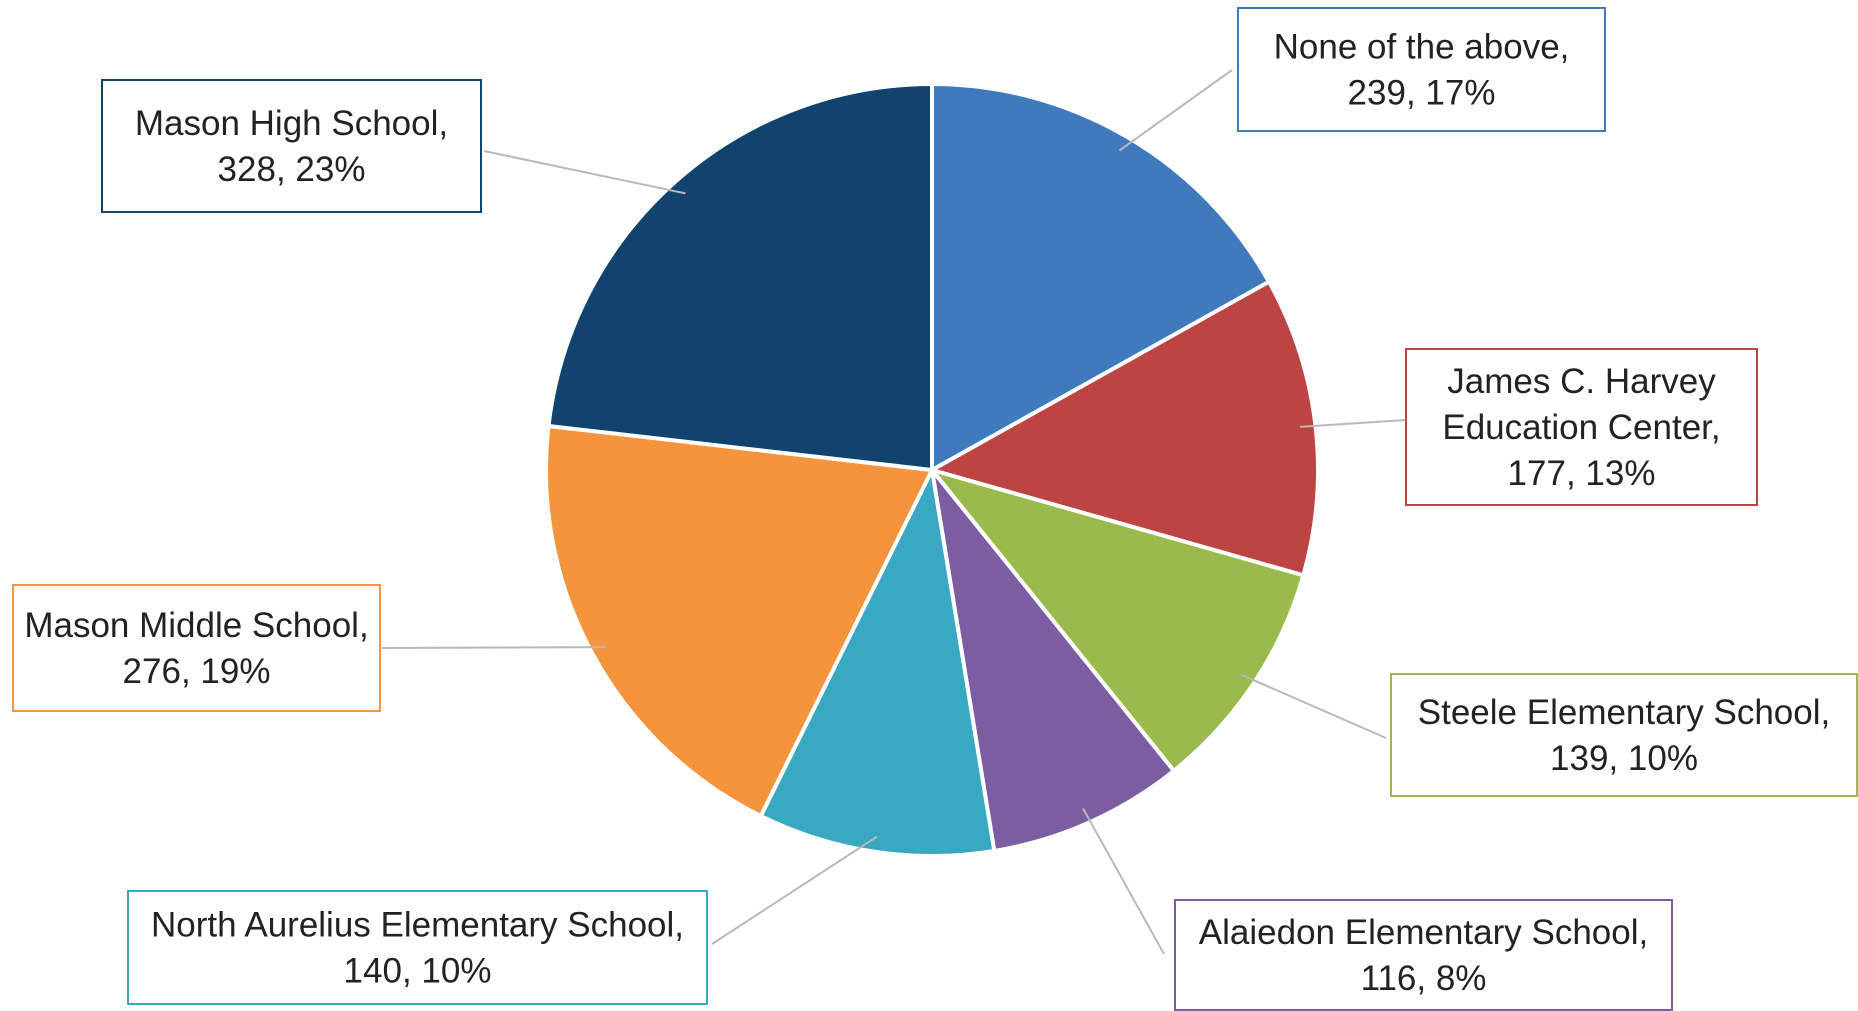 The height and width of the screenshot is (1011, 1858). What do you see at coordinates (1582, 473) in the screenshot?
I see `data-label-text: 177, 13%` at bounding box center [1582, 473].